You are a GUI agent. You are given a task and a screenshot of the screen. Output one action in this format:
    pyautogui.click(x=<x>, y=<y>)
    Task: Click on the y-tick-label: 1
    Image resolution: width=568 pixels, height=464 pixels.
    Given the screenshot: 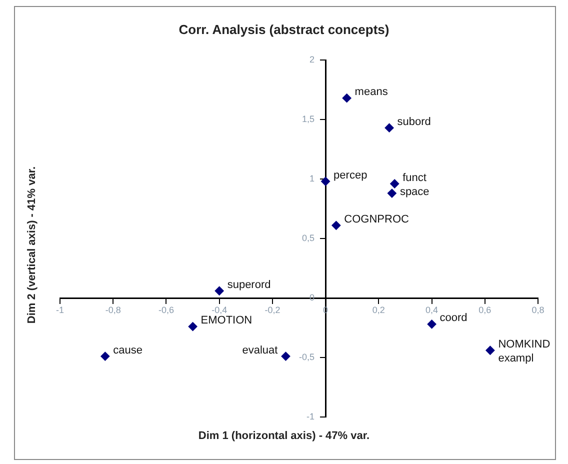 What is the action you would take?
    pyautogui.click(x=312, y=178)
    